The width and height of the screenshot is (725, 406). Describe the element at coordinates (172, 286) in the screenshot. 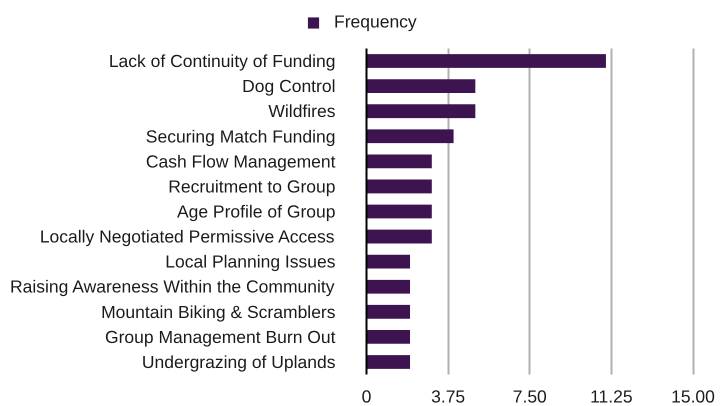

I see `y-tick-label: Raising Awareness Within the Community` at that location.